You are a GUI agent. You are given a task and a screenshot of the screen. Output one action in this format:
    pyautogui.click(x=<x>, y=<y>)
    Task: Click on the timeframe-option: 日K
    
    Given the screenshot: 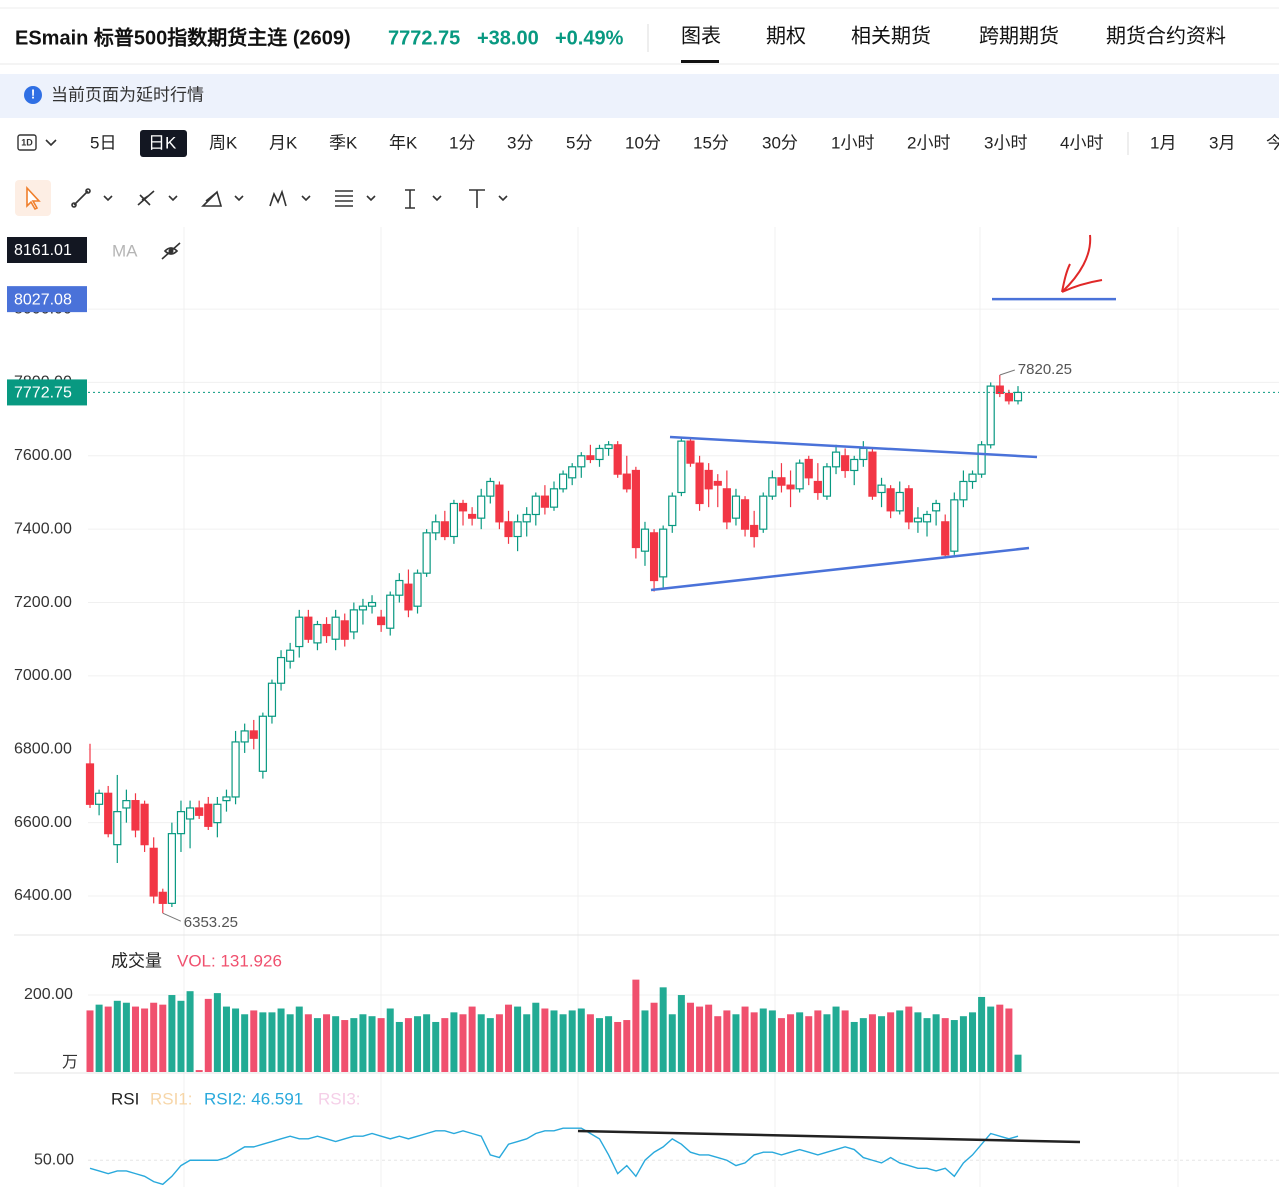 What is the action you would take?
    pyautogui.click(x=162, y=142)
    